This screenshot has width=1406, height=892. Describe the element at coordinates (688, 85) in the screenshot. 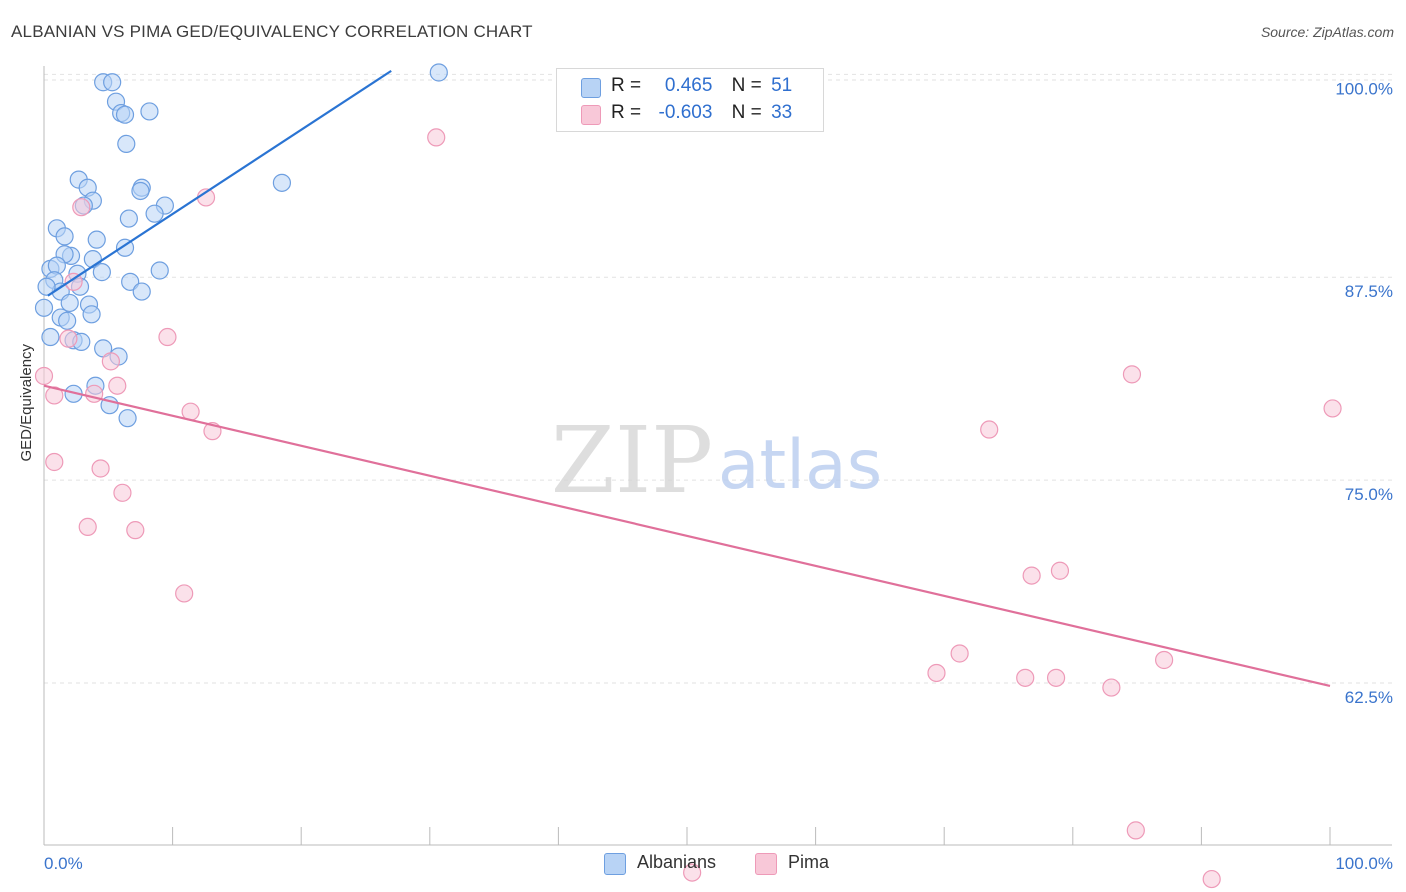

I see `legend-r-value-albanians: 0.465` at that location.